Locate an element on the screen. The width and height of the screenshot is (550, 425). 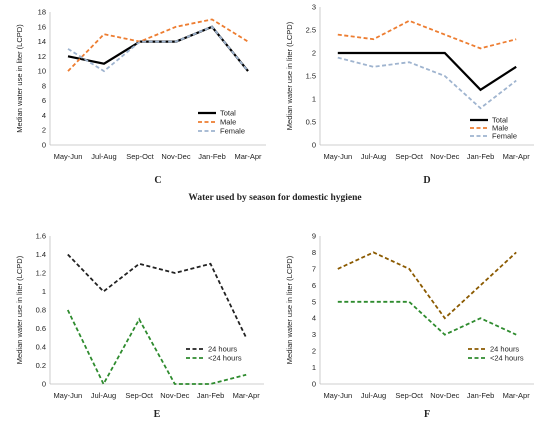
y-tick-label: 16 is located at coordinates (42, 26).